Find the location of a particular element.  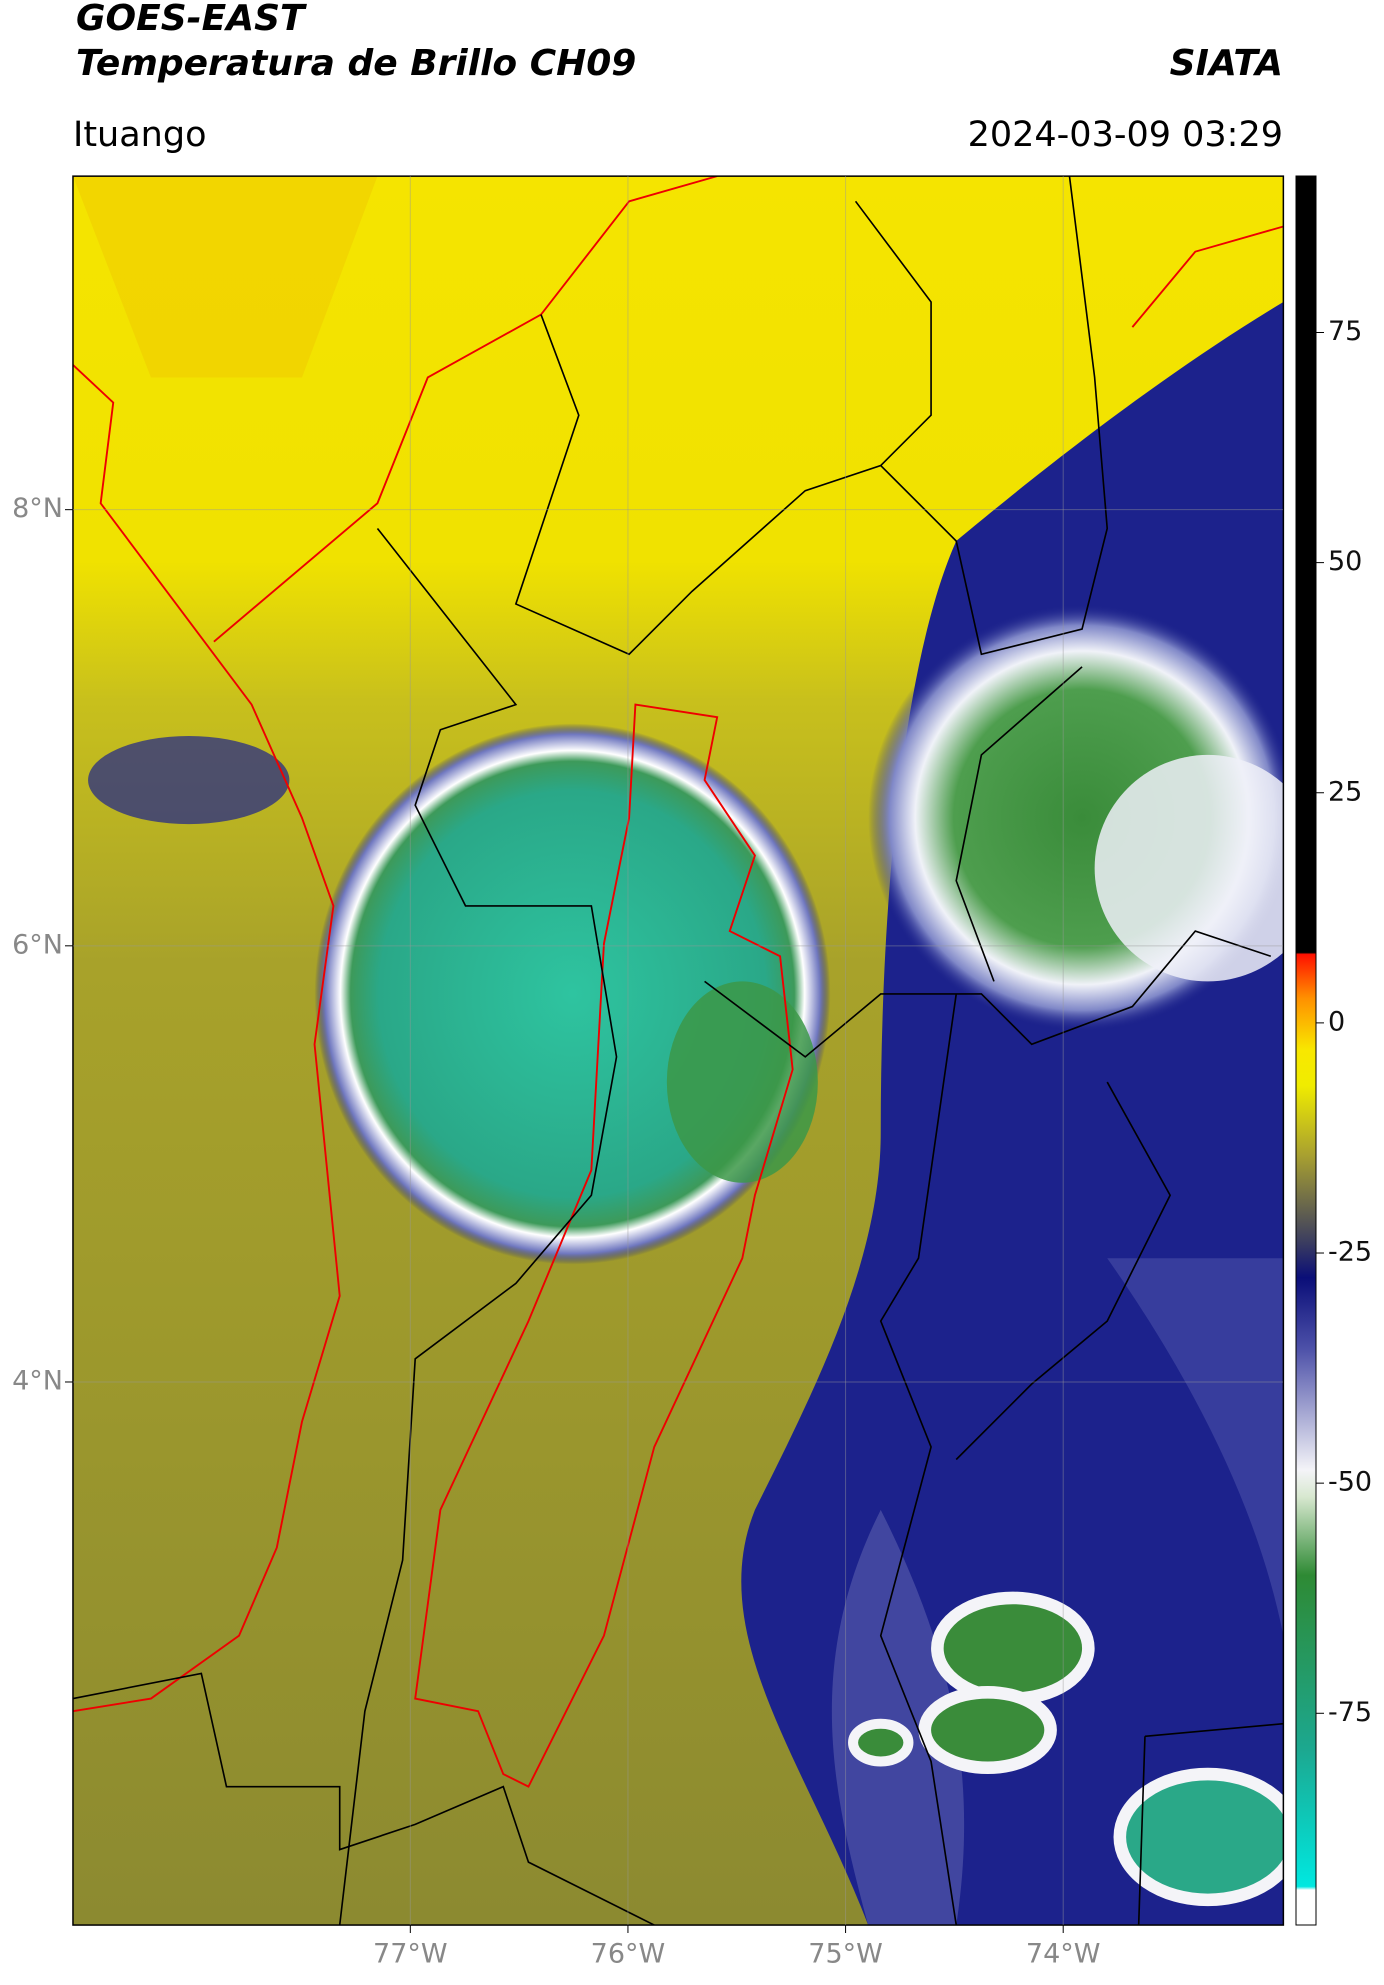

y-tick-label: 4°N is located at coordinates (37, 1380).